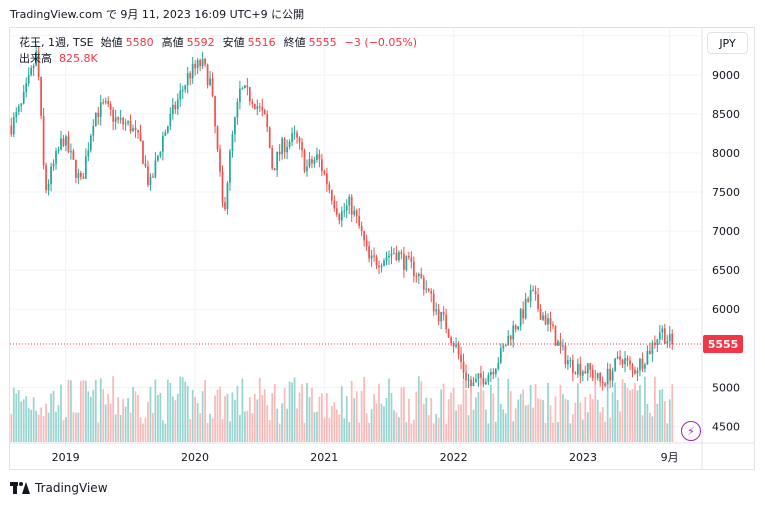 The height and width of the screenshot is (506, 765). Describe the element at coordinates (726, 114) in the screenshot. I see `y-tick-label: 8500` at that location.